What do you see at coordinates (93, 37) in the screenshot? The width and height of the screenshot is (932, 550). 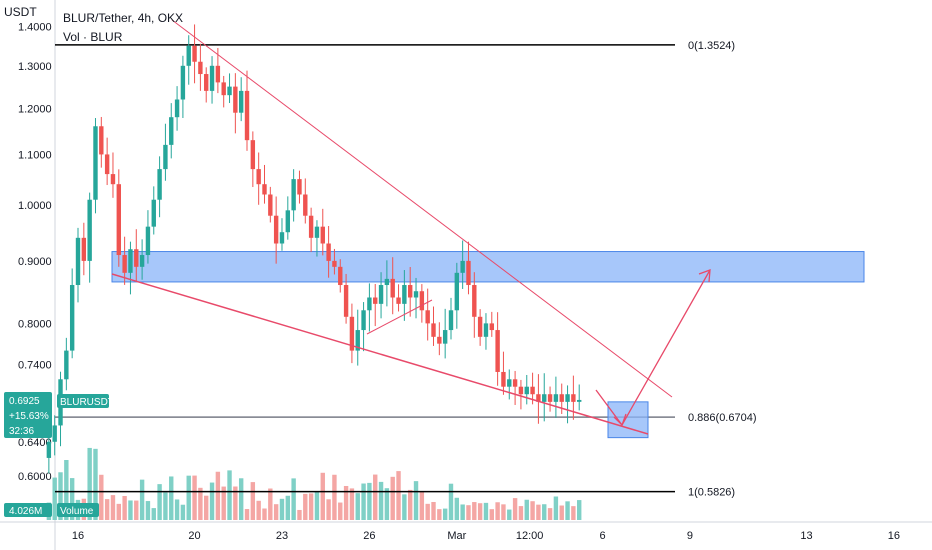 I see `volume-indicator-label: Vol · BLUR` at bounding box center [93, 37].